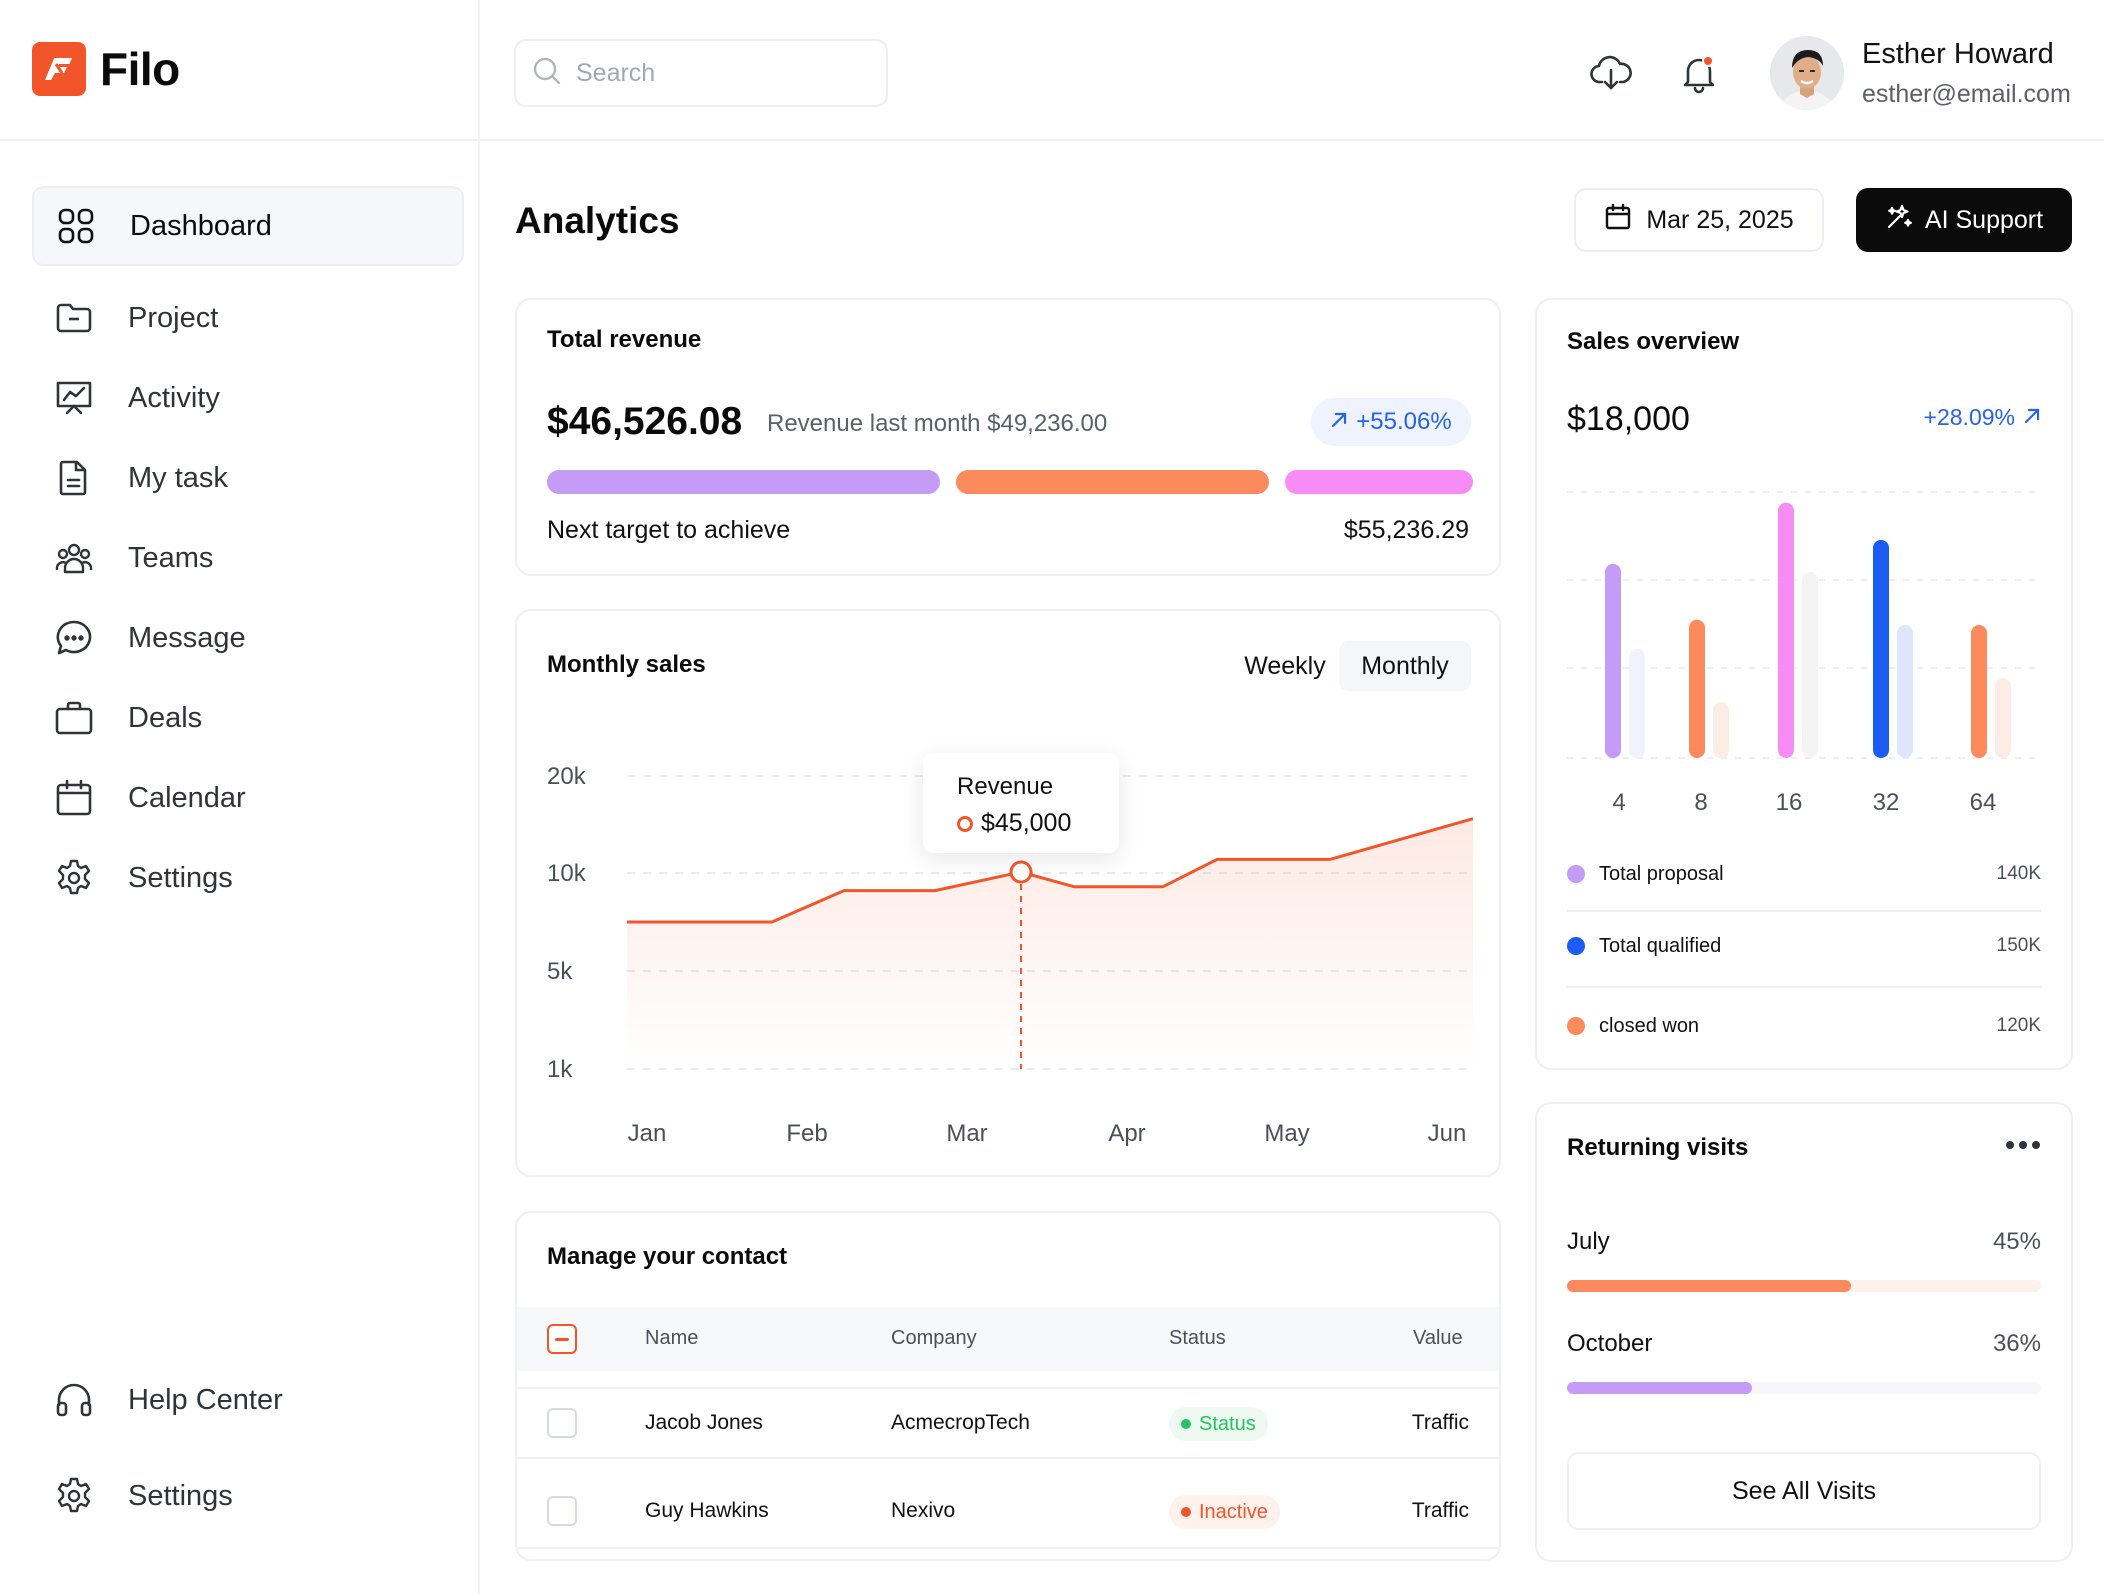  What do you see at coordinates (173, 317) in the screenshot?
I see `sidebar-item-label: Project` at bounding box center [173, 317].